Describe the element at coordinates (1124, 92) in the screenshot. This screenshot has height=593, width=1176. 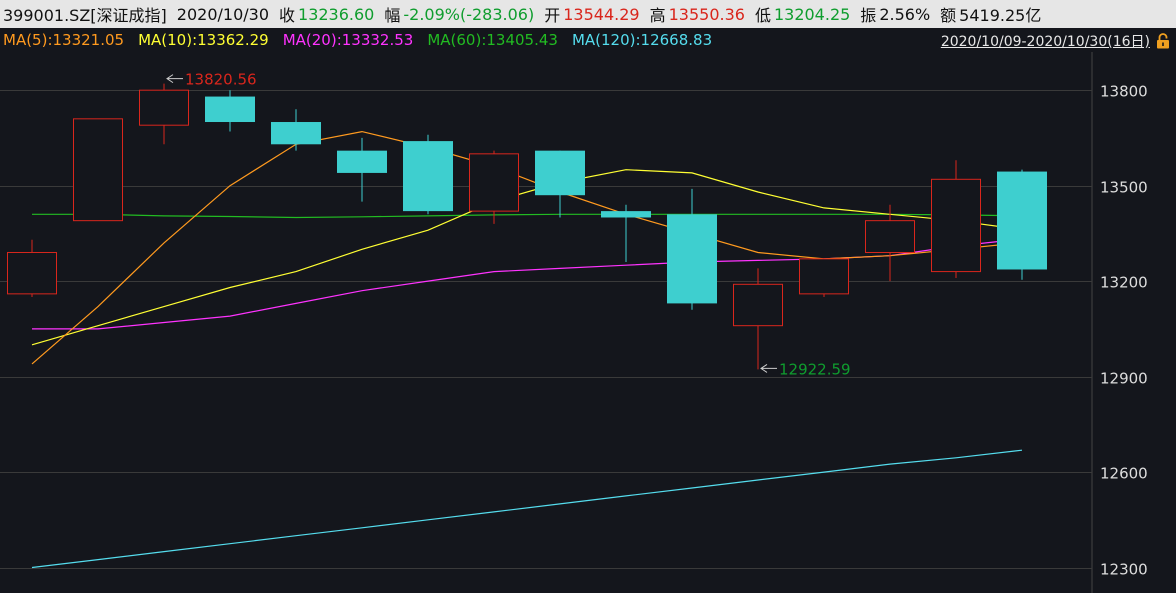
I see `y-tick-label: 13800` at that location.